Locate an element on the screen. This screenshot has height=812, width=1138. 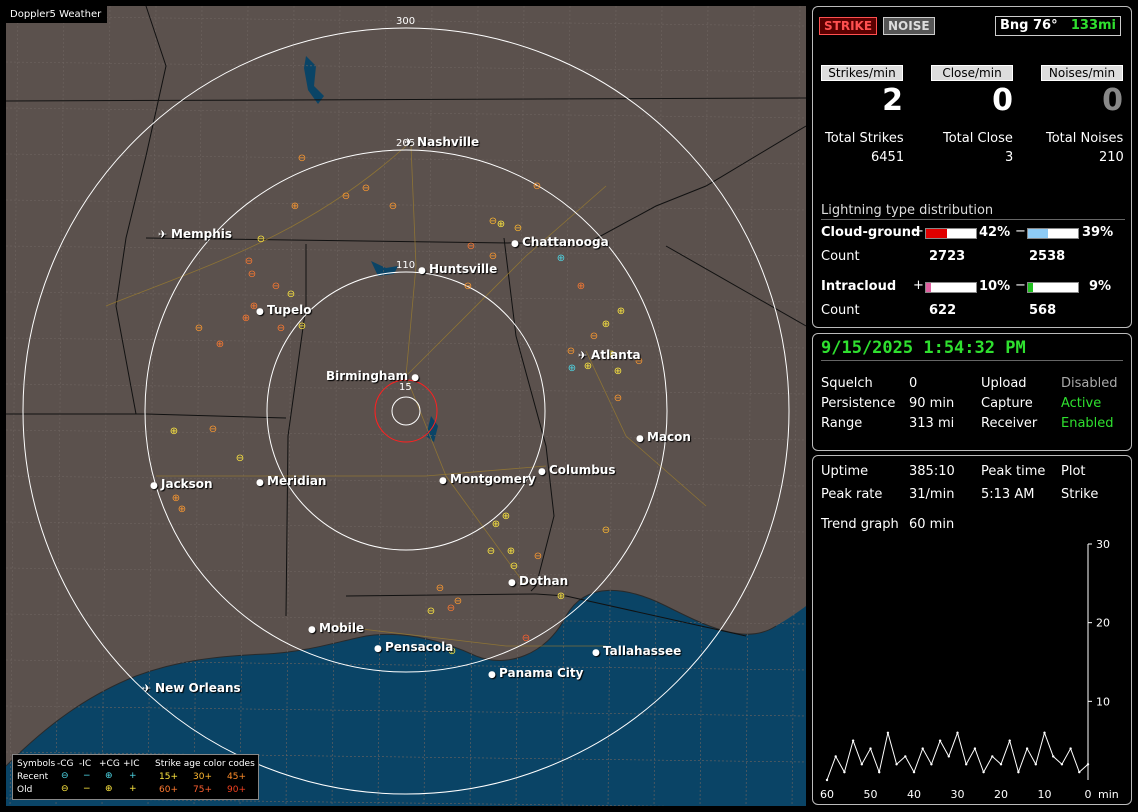
legend-age: 15+ is located at coordinates (168, 777).